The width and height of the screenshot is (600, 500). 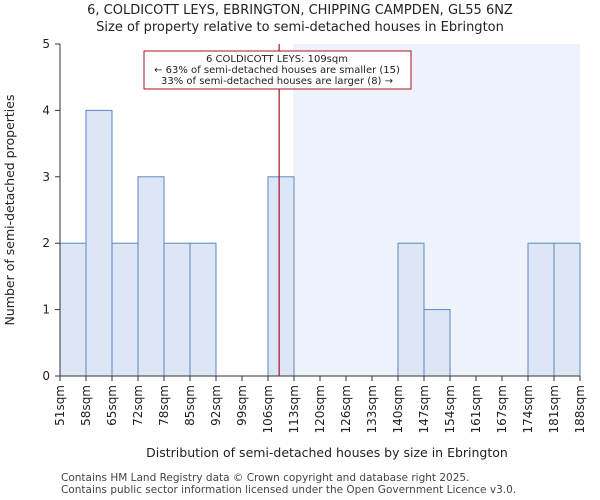 What do you see at coordinates (450, 409) in the screenshot?
I see `x-tick-label: 154sqm` at bounding box center [450, 409].